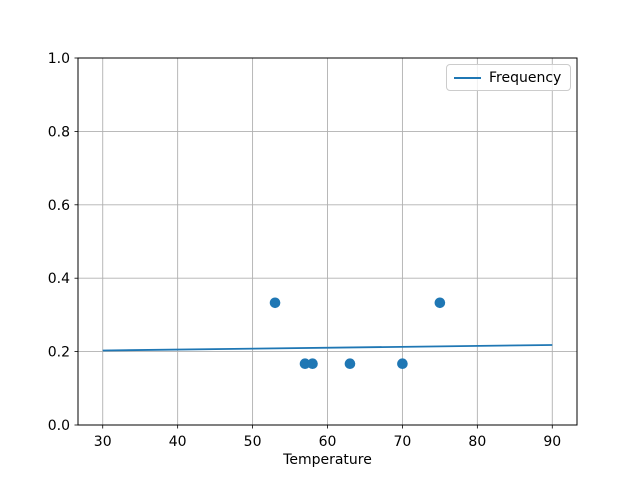  I want to click on y-tick-label: 0.8, so click(59, 132).